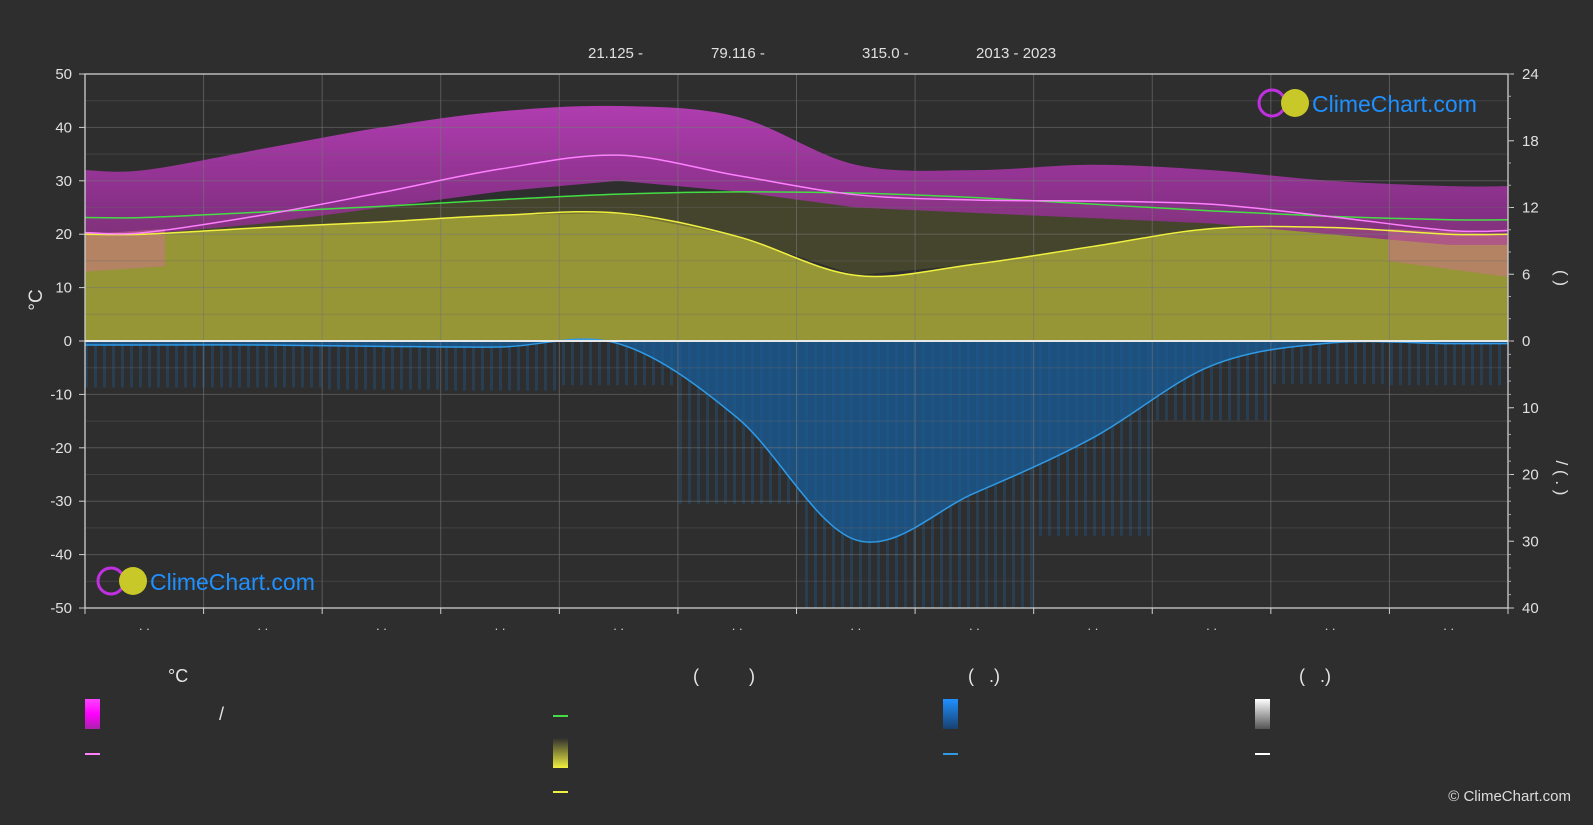 Image resolution: width=1593 pixels, height=825 pixels. I want to click on temperature-mean-line, so click(796, 194).